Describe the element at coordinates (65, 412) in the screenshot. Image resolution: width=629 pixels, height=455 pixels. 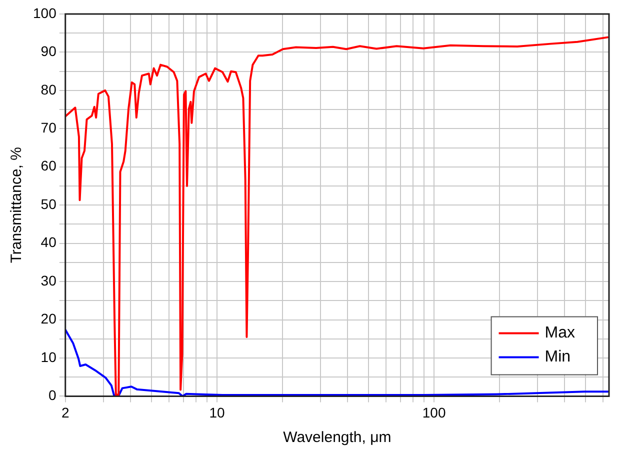
I see `x-tick-label: 2` at that location.